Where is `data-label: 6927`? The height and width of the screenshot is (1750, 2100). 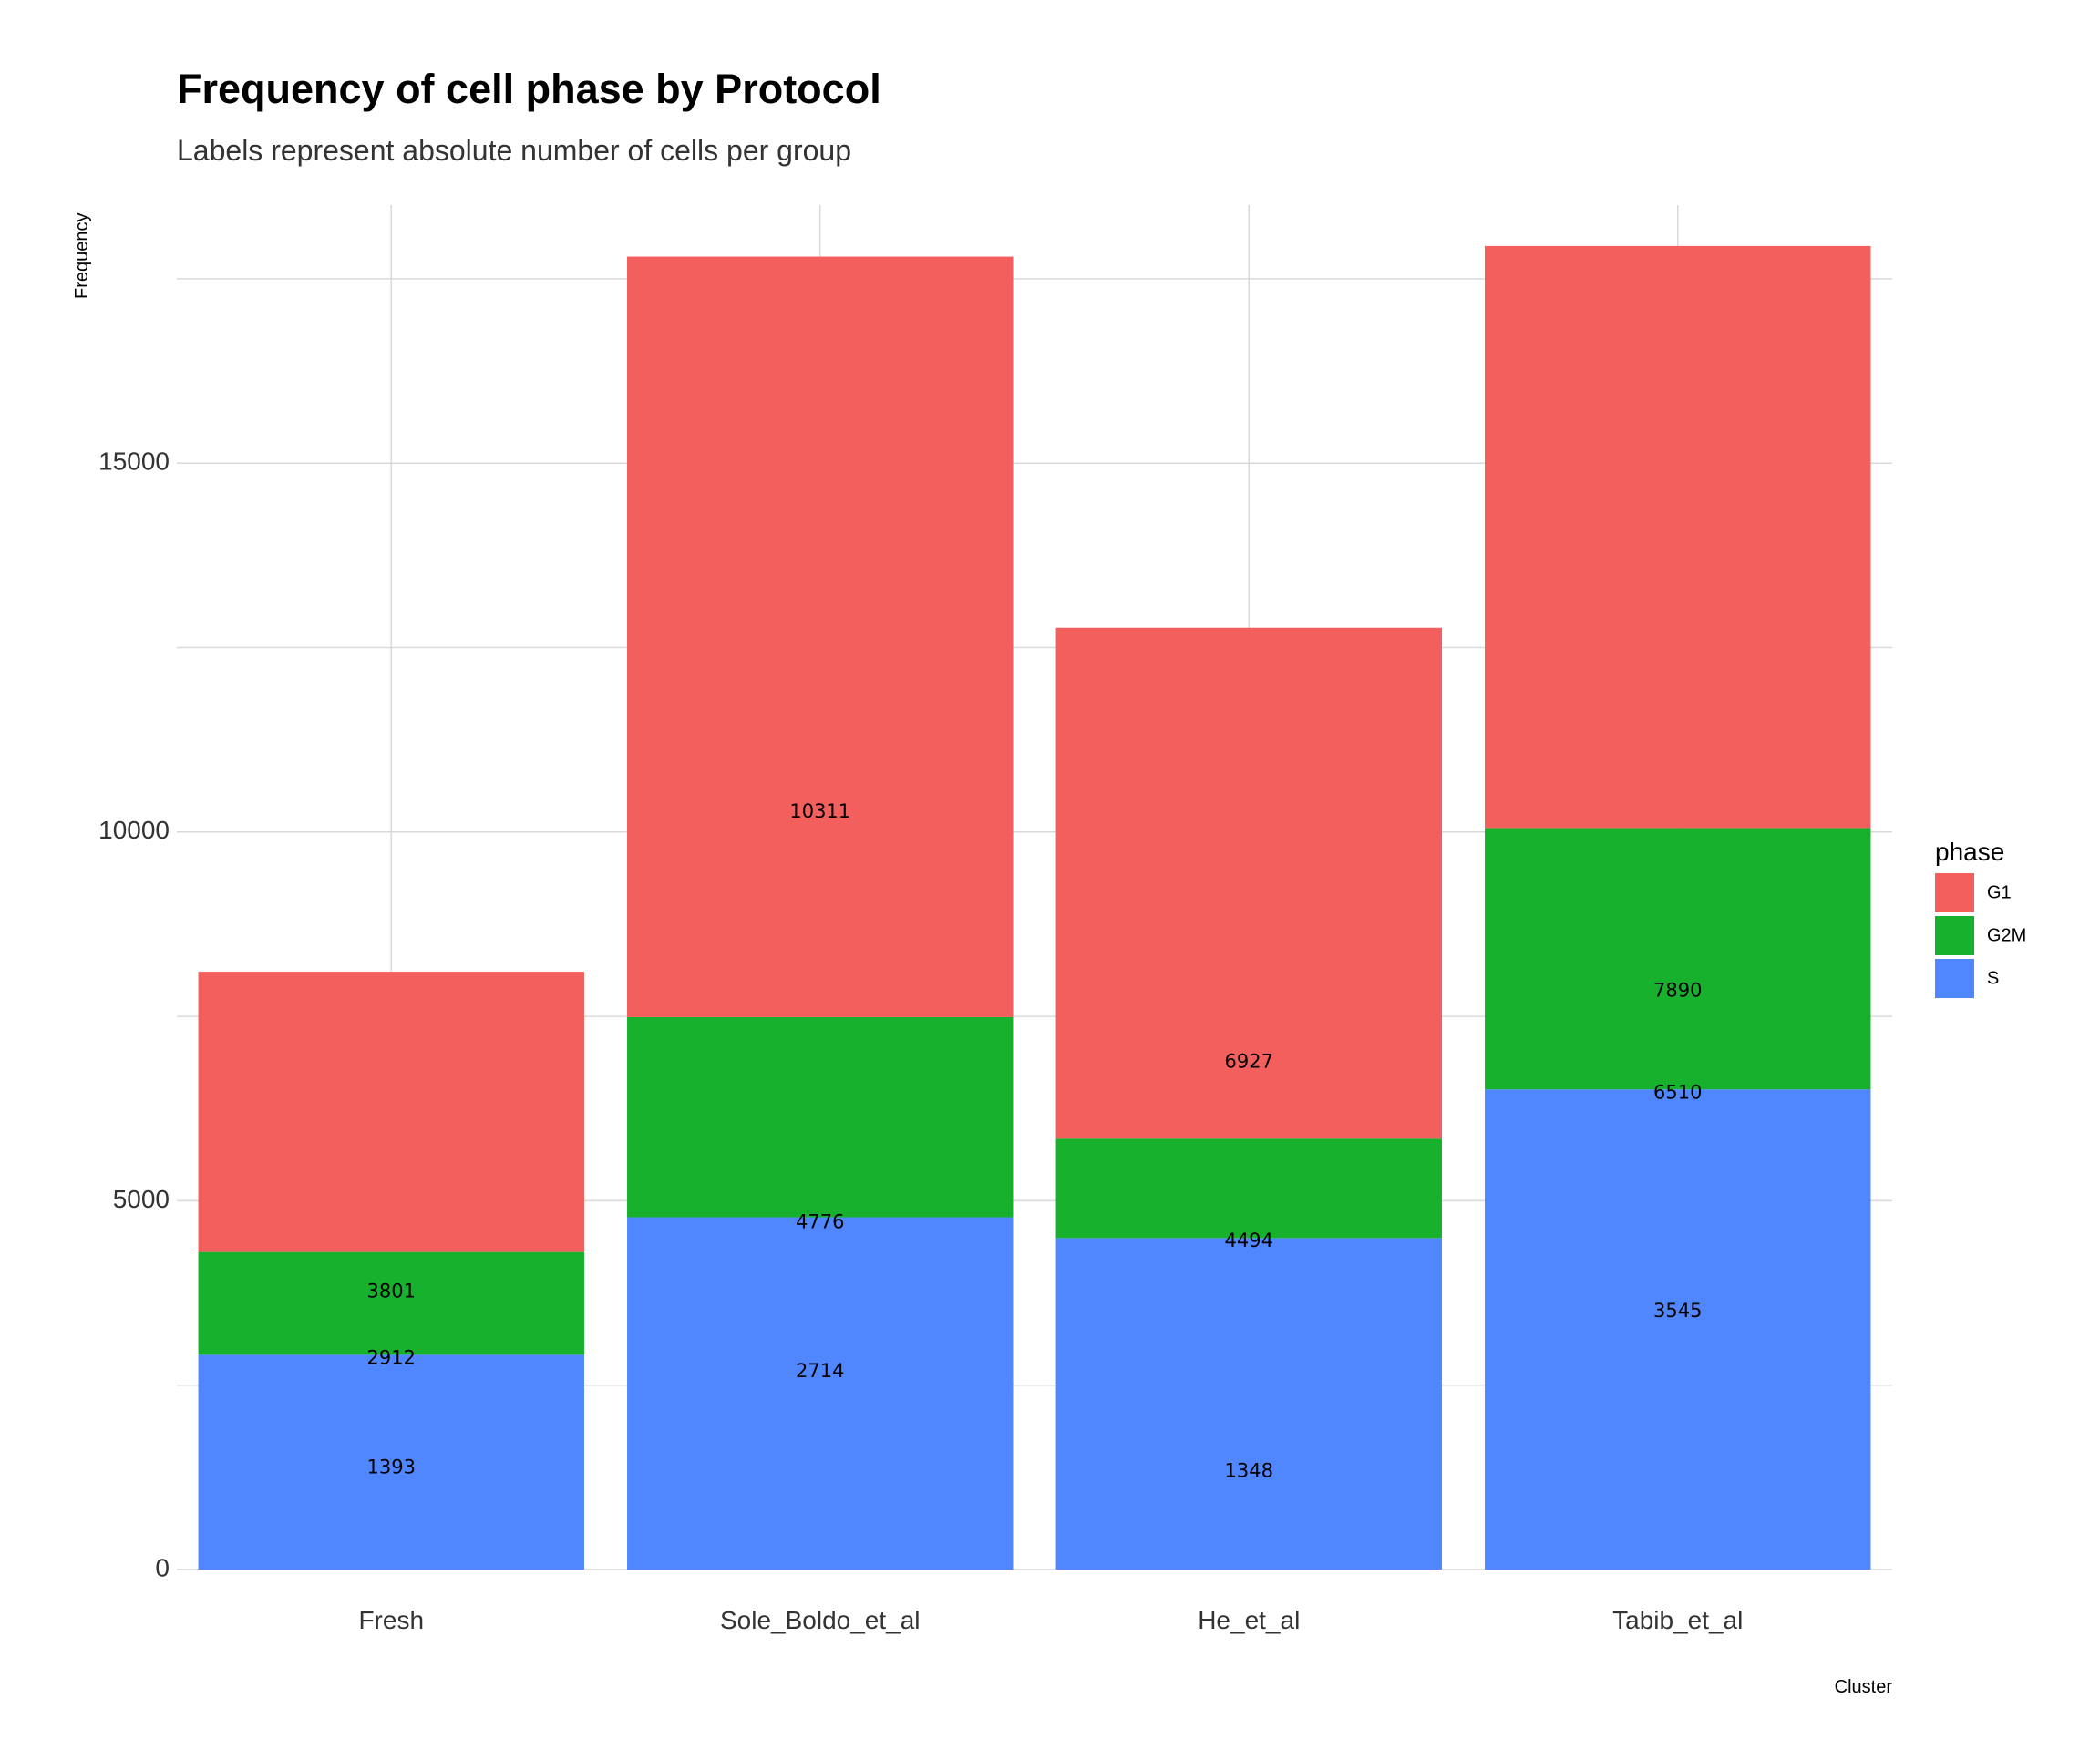 data-label: 6927 is located at coordinates (1249, 1061).